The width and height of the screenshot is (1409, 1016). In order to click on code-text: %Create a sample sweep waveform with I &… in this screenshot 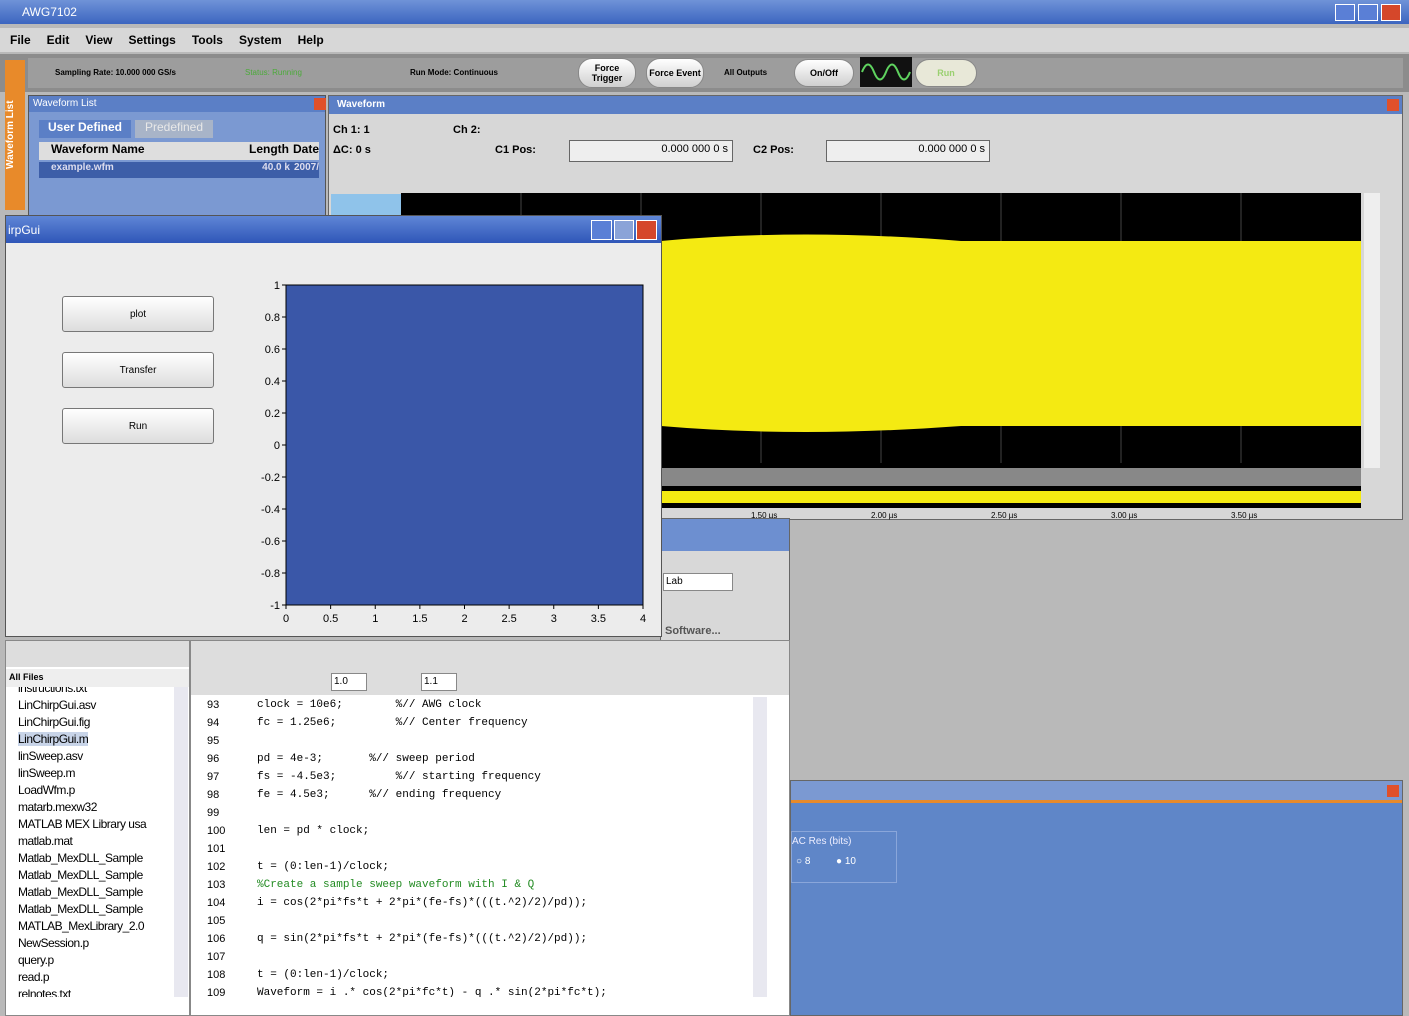, I will do `click(396, 885)`.